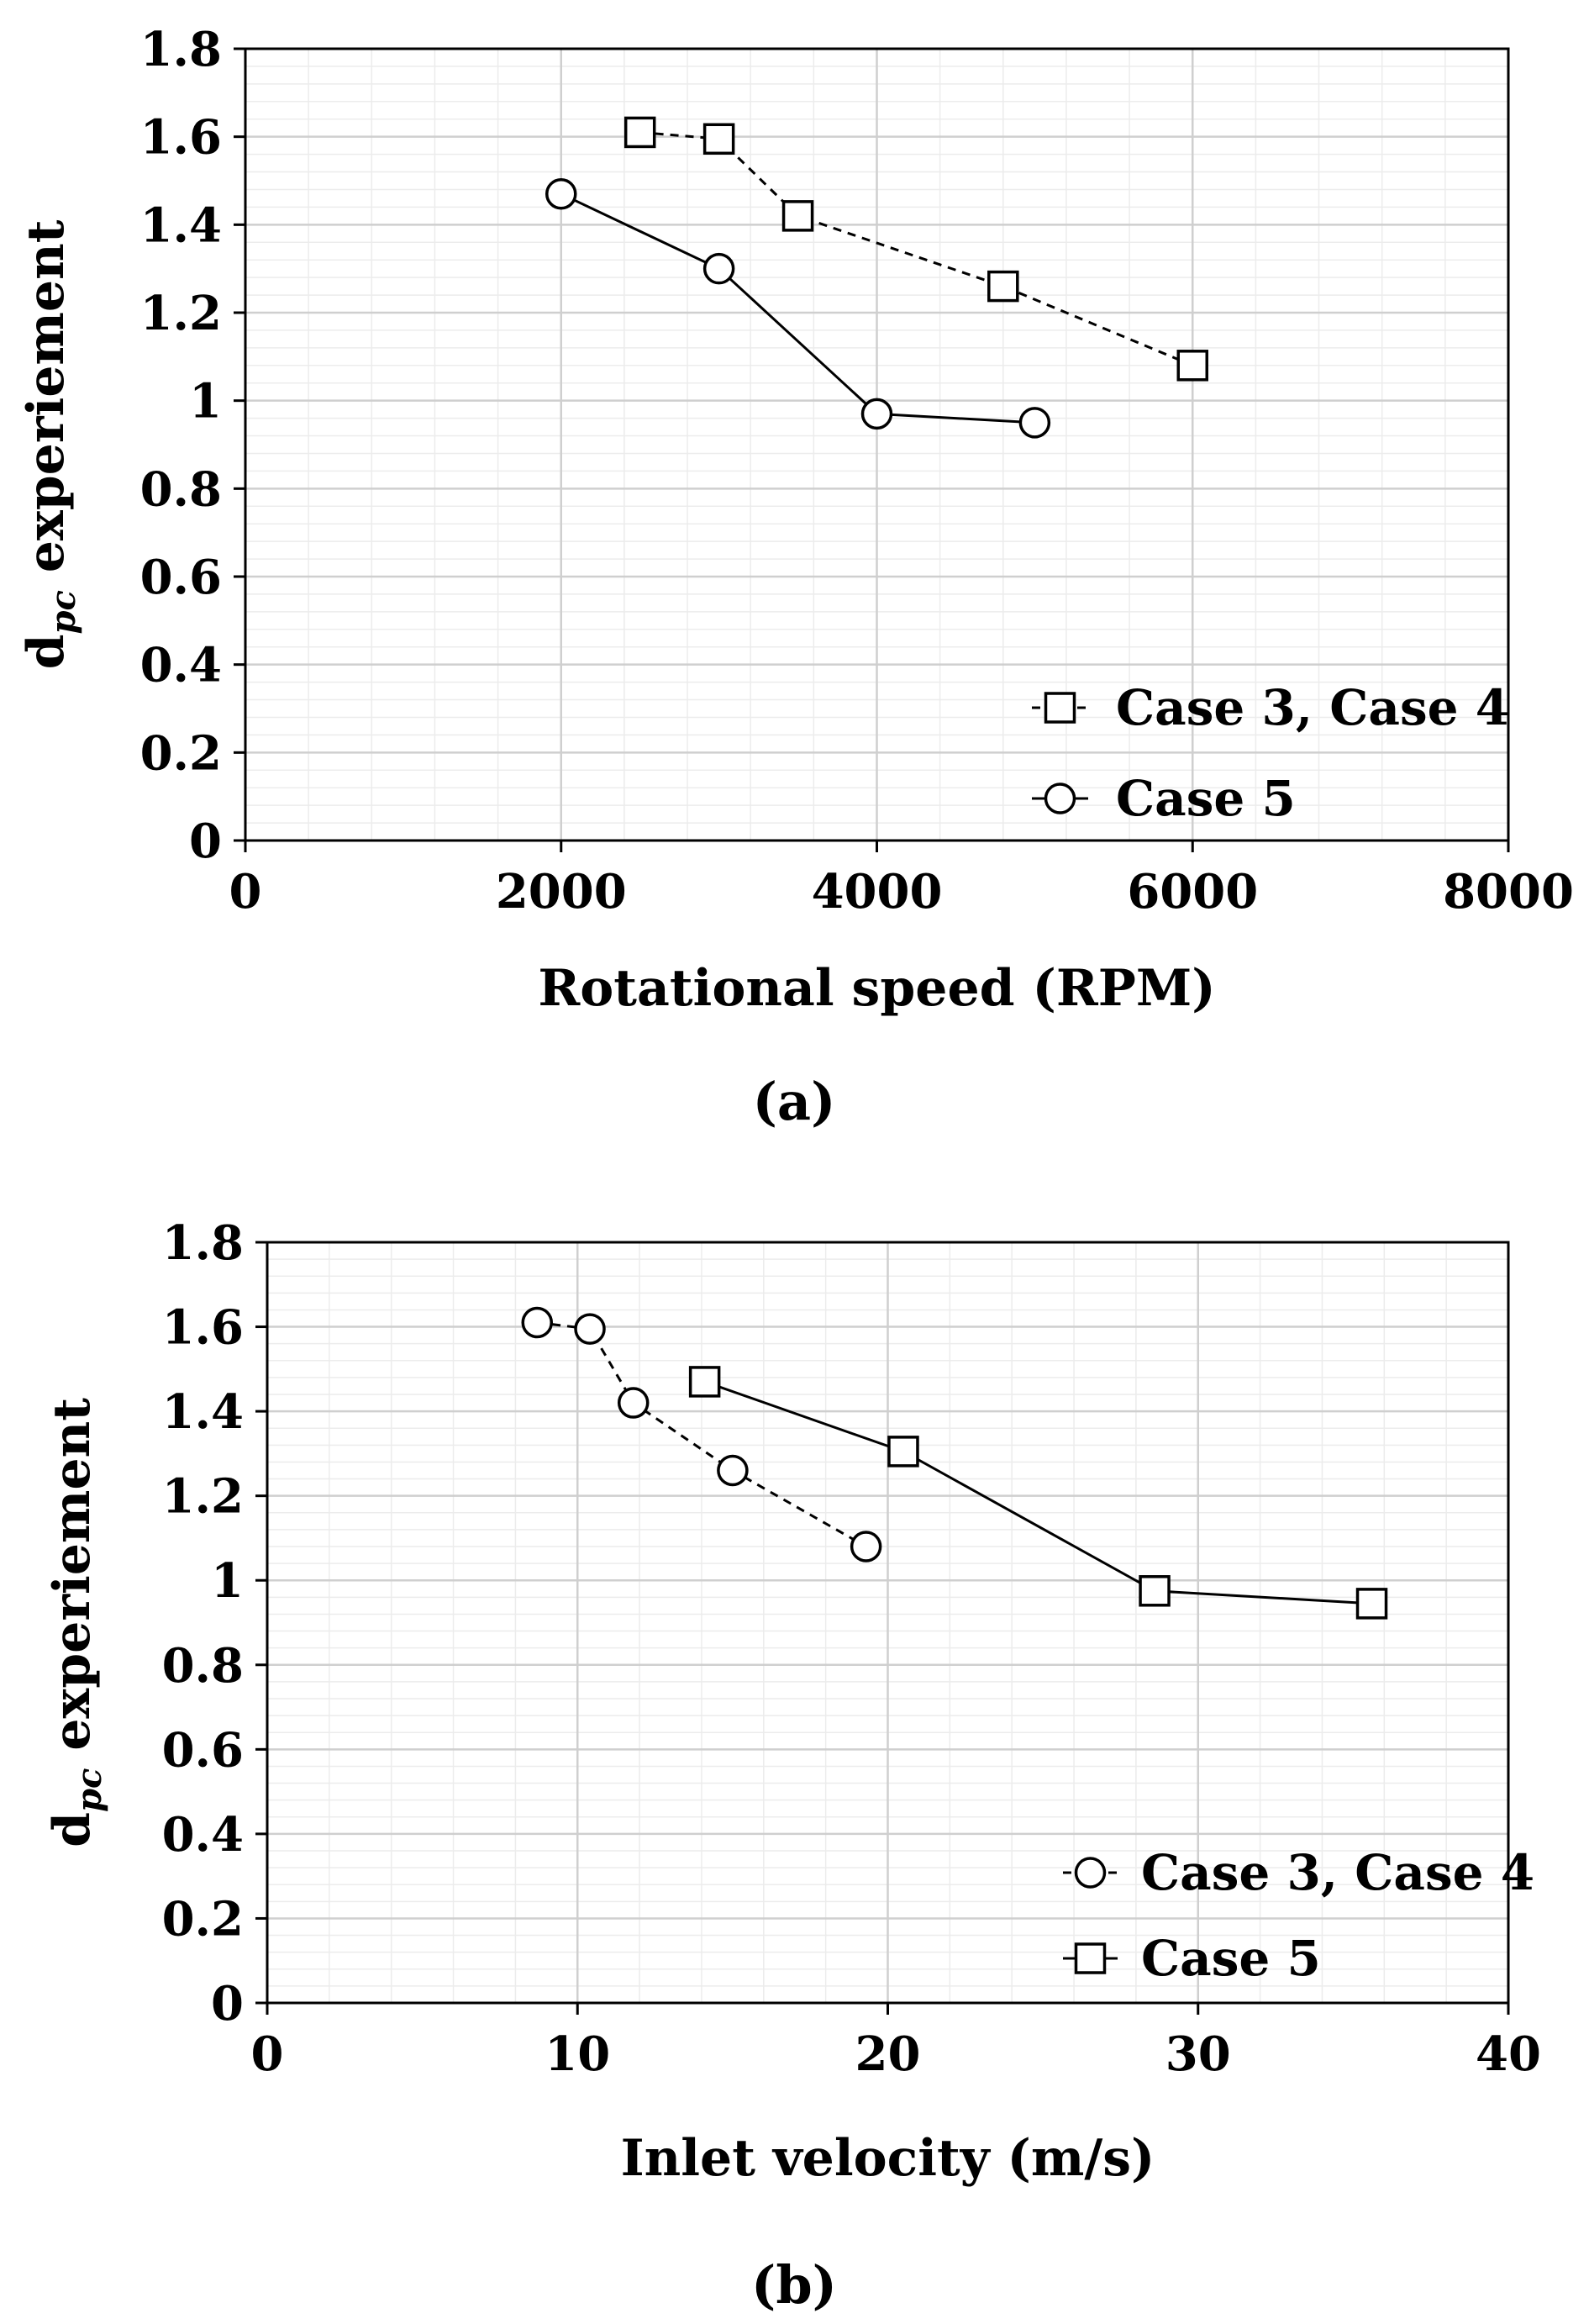 The image size is (1589, 2324). What do you see at coordinates (878, 892) in the screenshot?
I see `x-tick-label: 4000` at bounding box center [878, 892].